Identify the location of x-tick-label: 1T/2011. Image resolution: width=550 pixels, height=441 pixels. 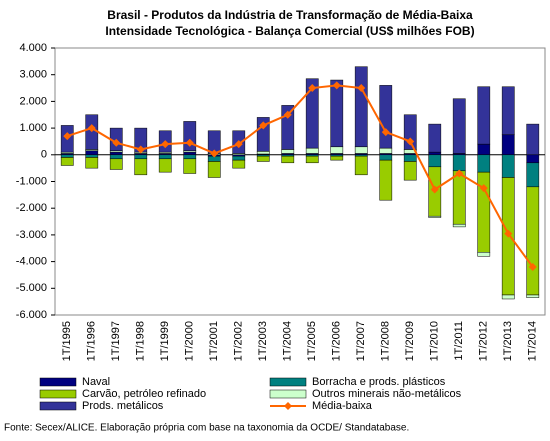
(459, 341).